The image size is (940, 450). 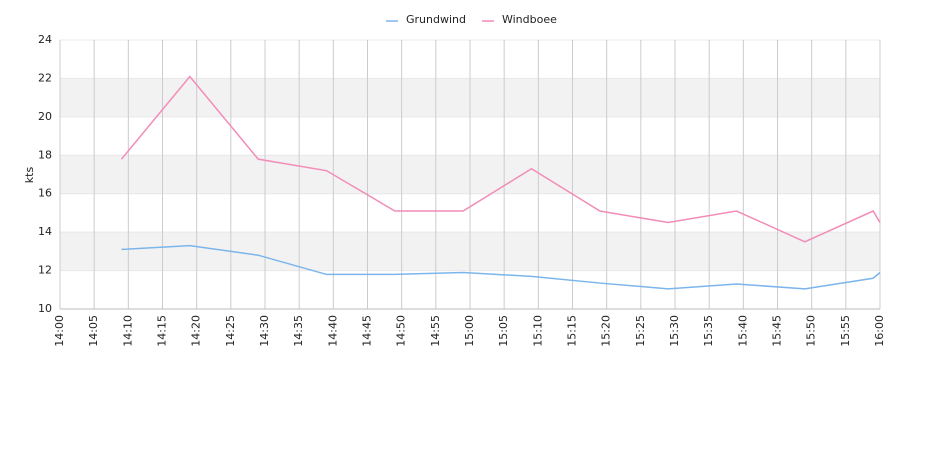 What do you see at coordinates (59, 331) in the screenshot?
I see `x-tick-label: 14:00` at bounding box center [59, 331].